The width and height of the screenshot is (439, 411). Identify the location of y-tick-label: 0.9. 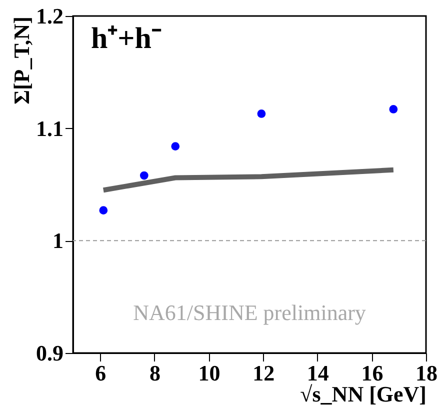
(50, 353).